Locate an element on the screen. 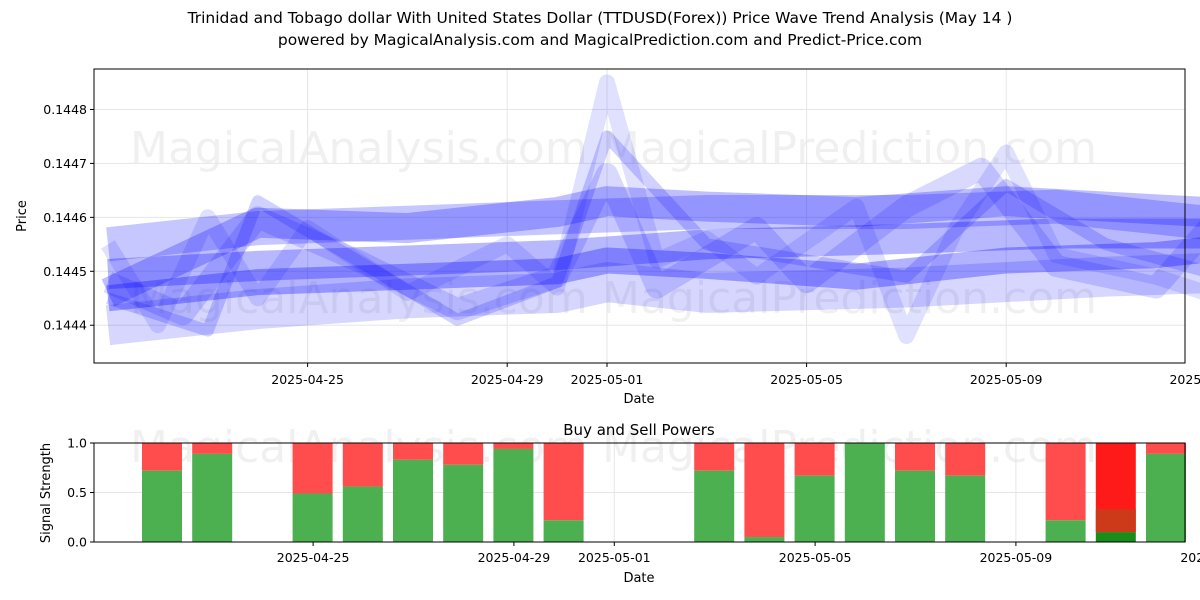 This screenshot has height=600, width=1200. price-x-axis-label: Date is located at coordinates (638, 399).